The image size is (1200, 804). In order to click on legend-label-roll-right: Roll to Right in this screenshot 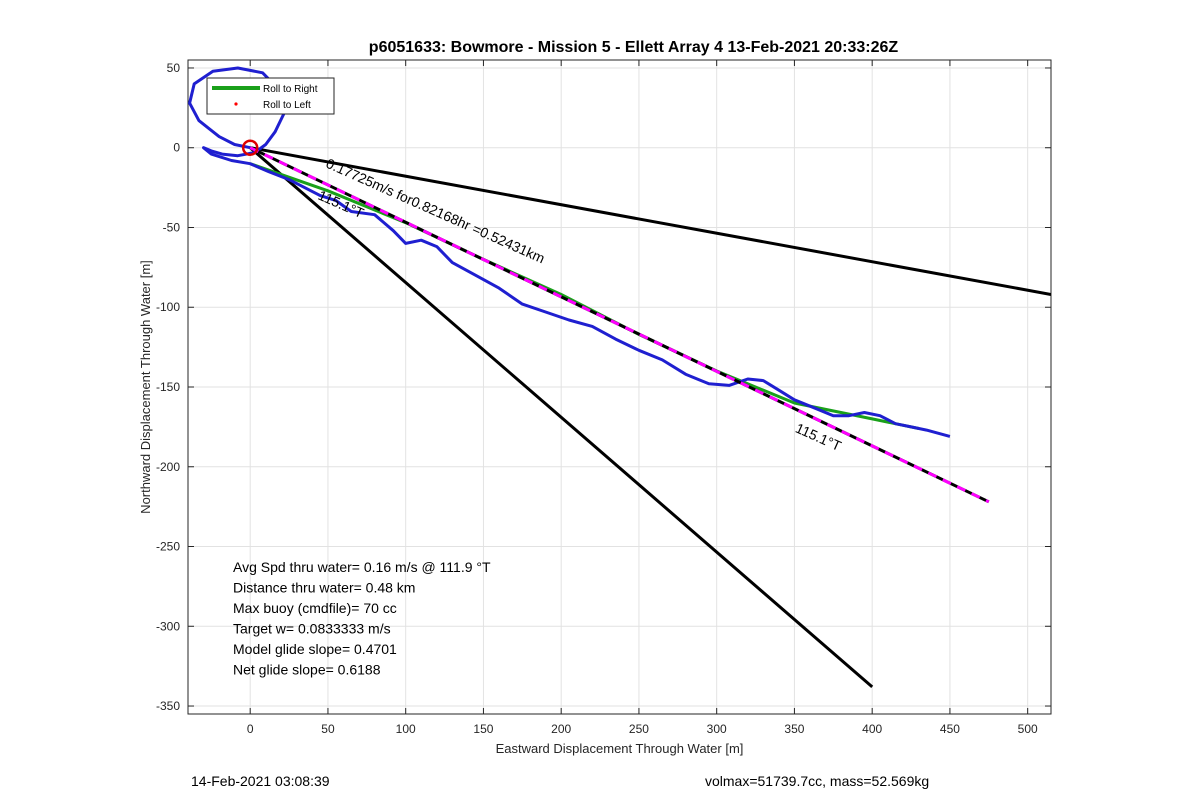, I will do `click(290, 89)`.